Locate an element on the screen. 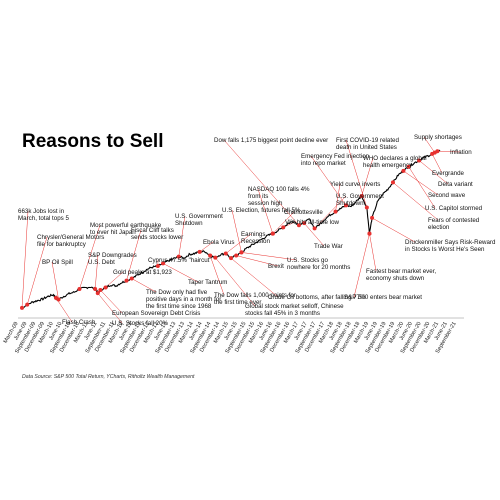  annotation-label: U.S. Capitol stormed is located at coordinates (454, 208).